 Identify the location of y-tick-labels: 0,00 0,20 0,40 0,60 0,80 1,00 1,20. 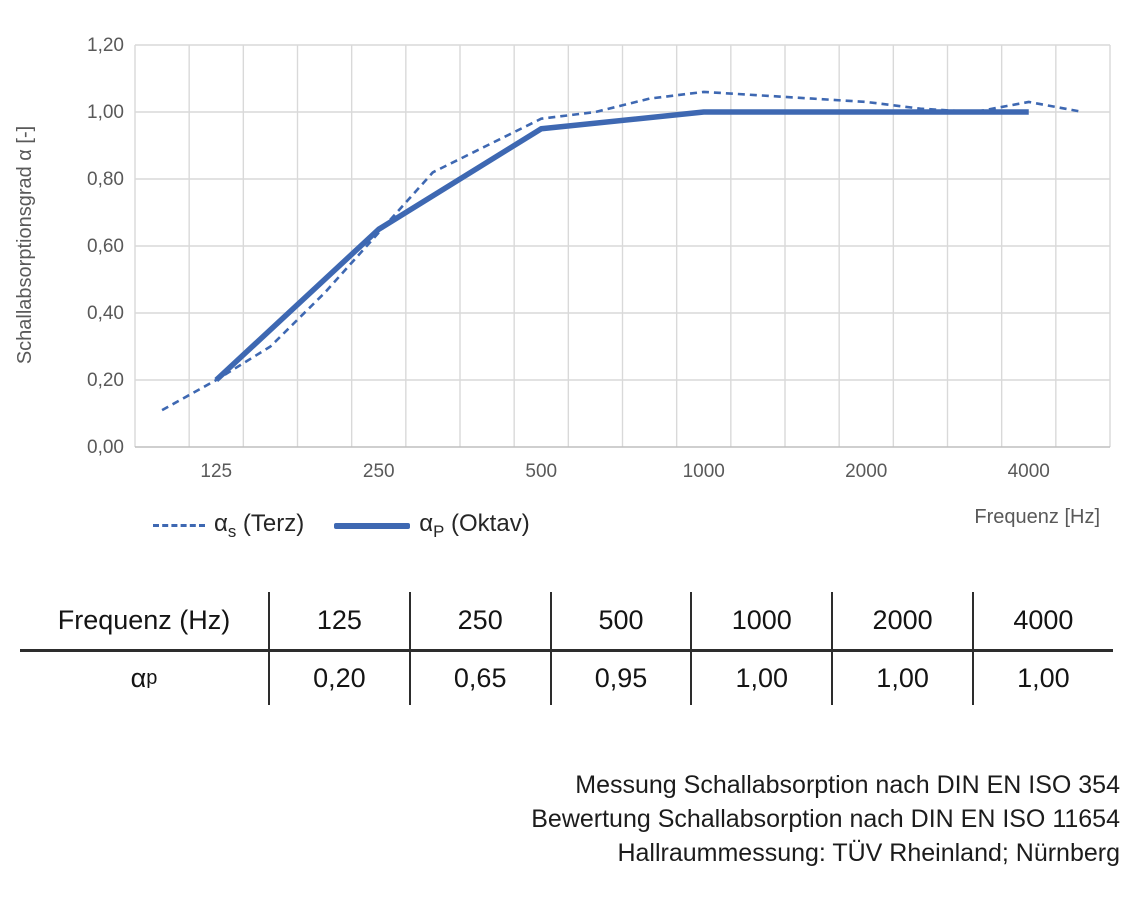
(105, 246).